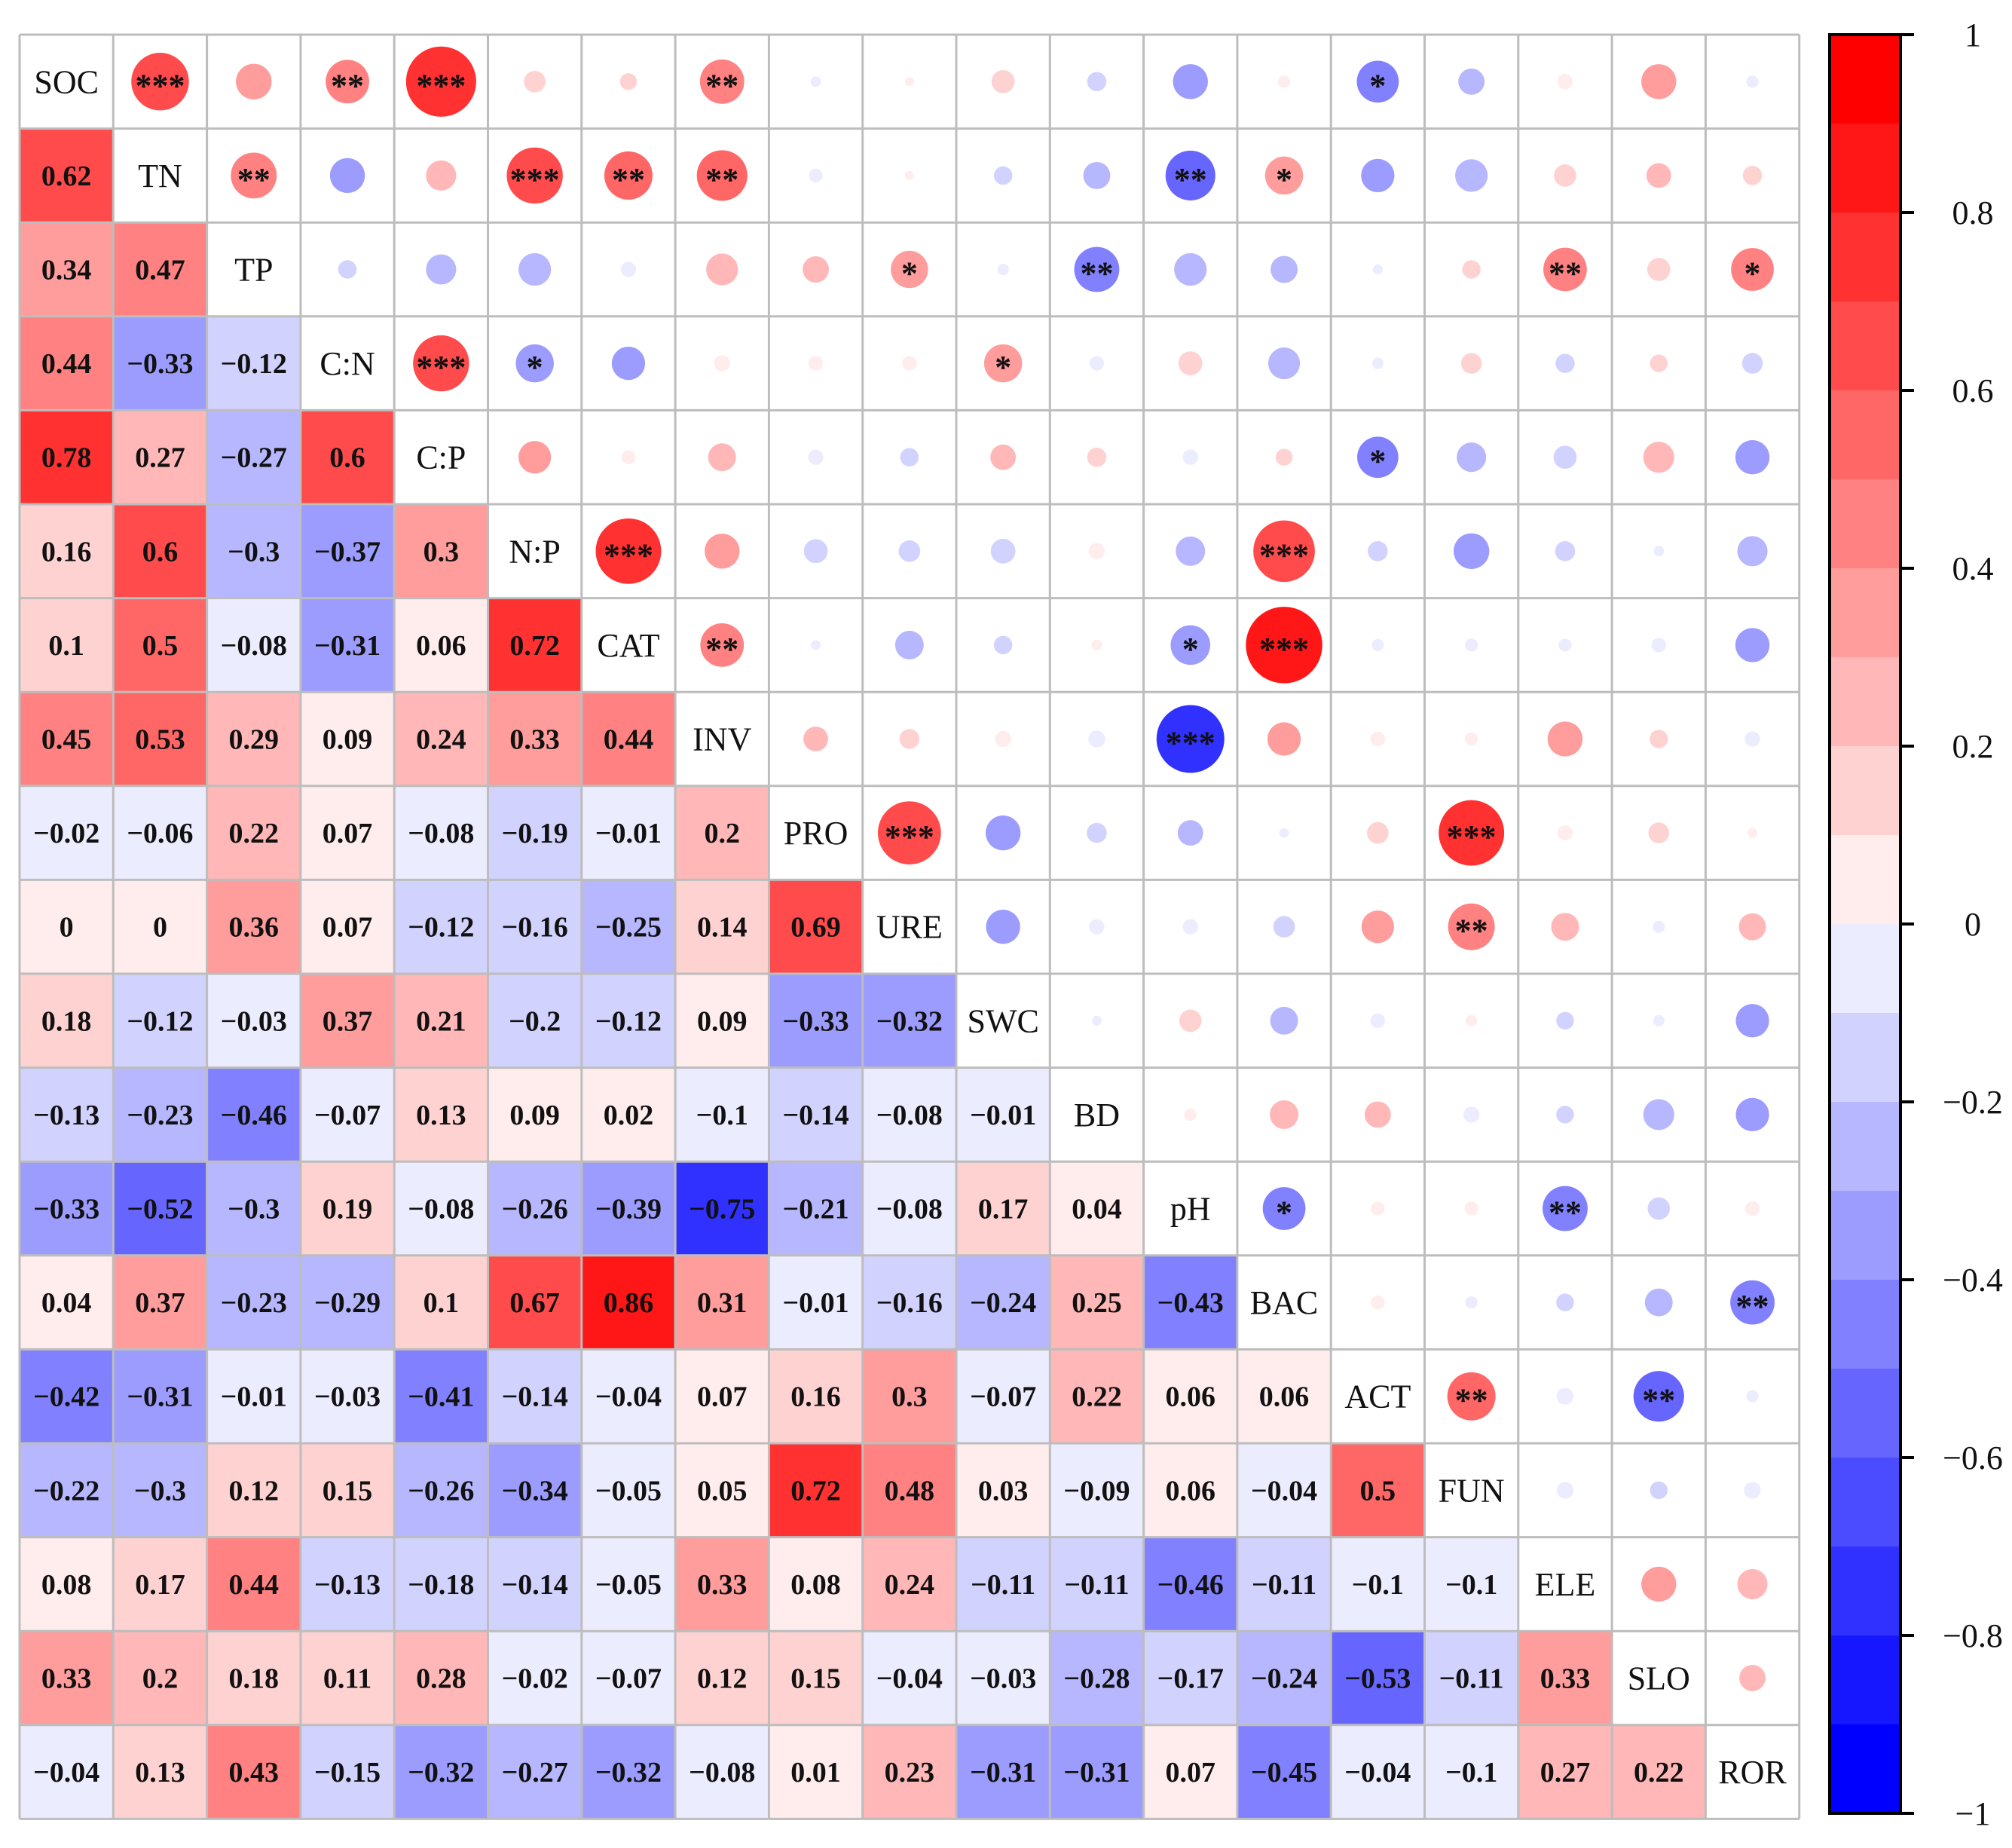 Image resolution: width=2012 pixels, height=1848 pixels. Describe the element at coordinates (347, 1303) in the screenshot. I see `cell-value-label: −0.29` at that location.